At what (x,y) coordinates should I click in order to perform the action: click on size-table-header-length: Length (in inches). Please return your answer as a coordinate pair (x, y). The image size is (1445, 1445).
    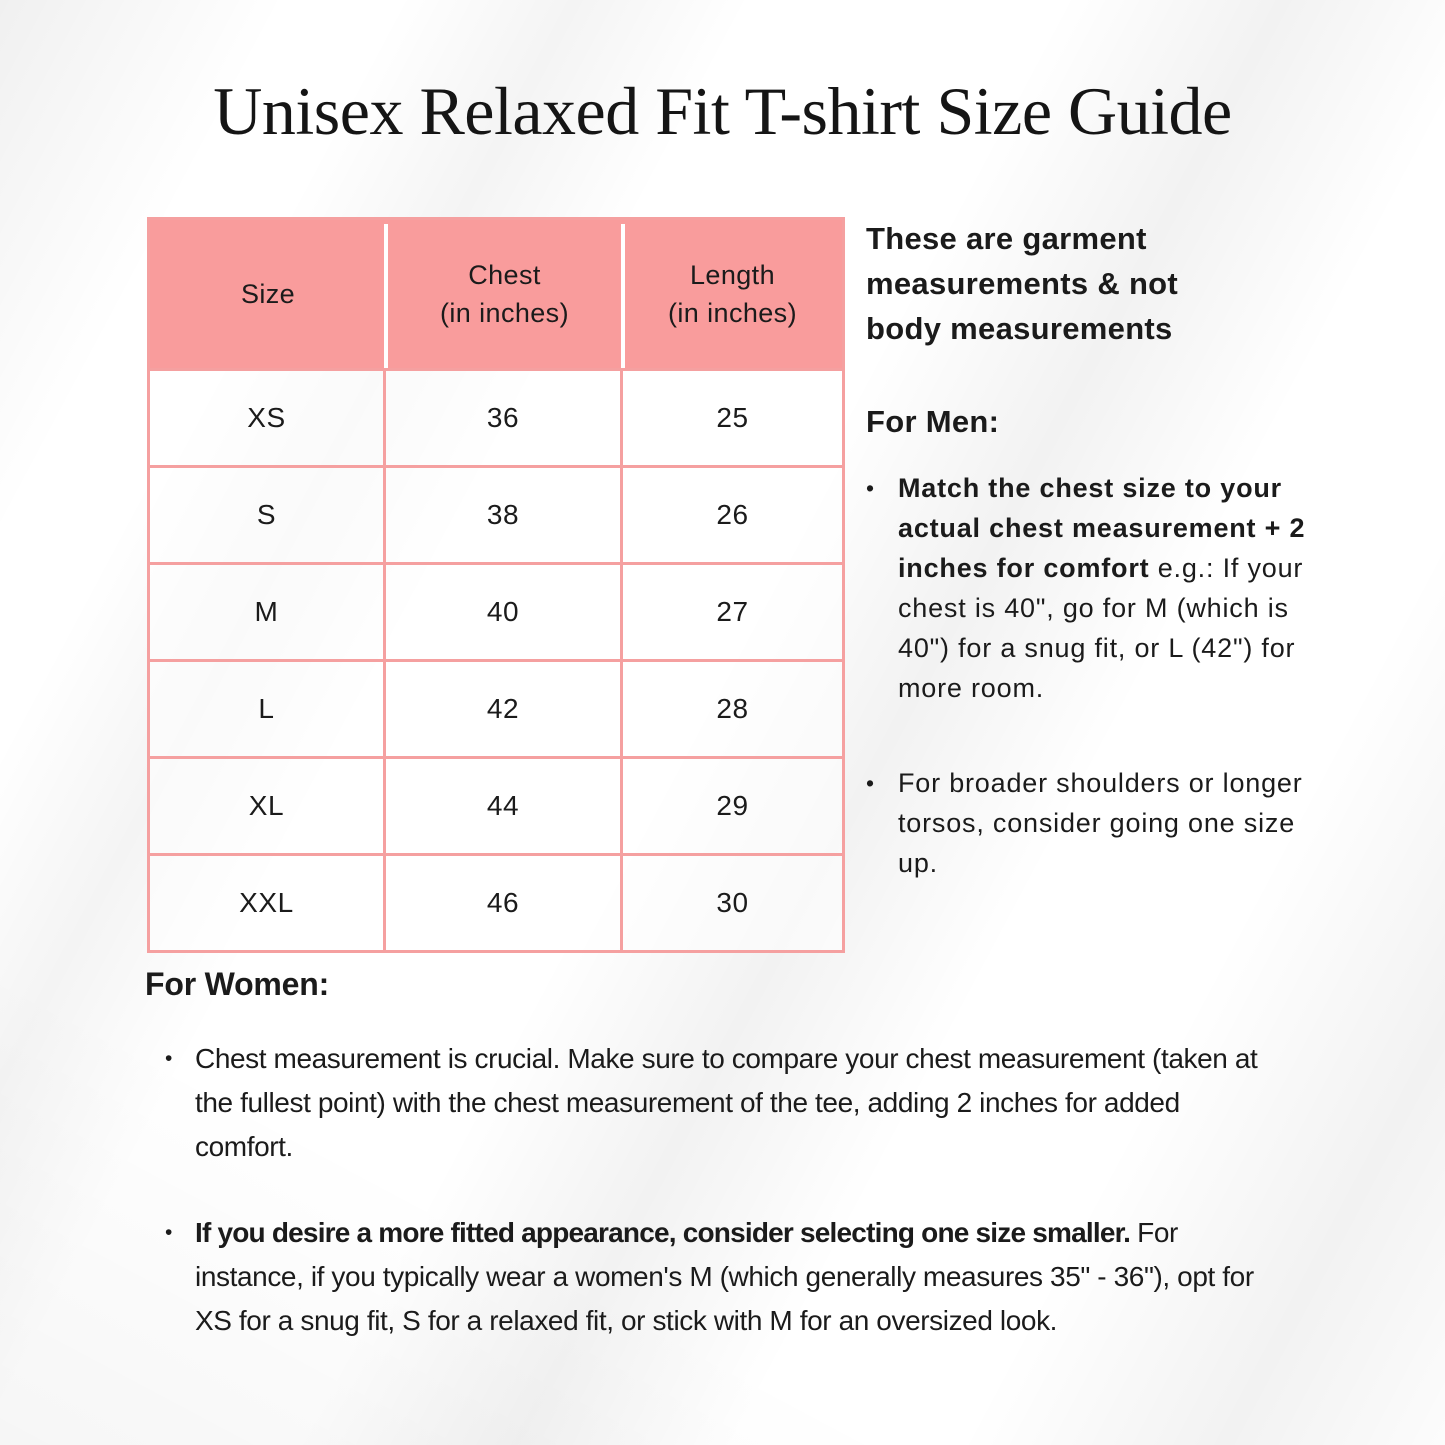
    Looking at the image, I should click on (732, 294).